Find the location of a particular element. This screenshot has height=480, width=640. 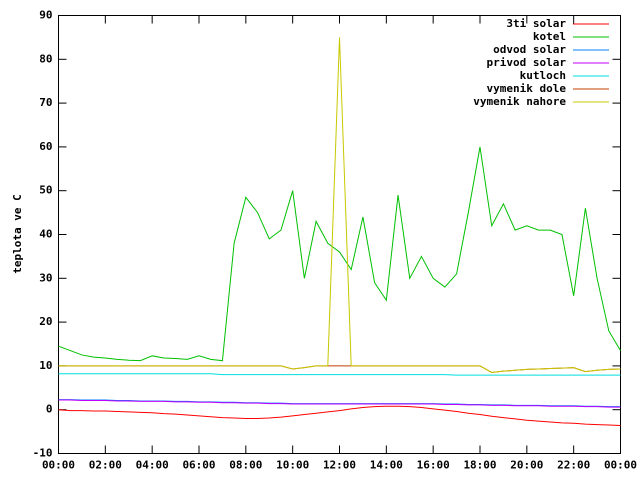

y-tick-label: 20 is located at coordinates (45, 321).